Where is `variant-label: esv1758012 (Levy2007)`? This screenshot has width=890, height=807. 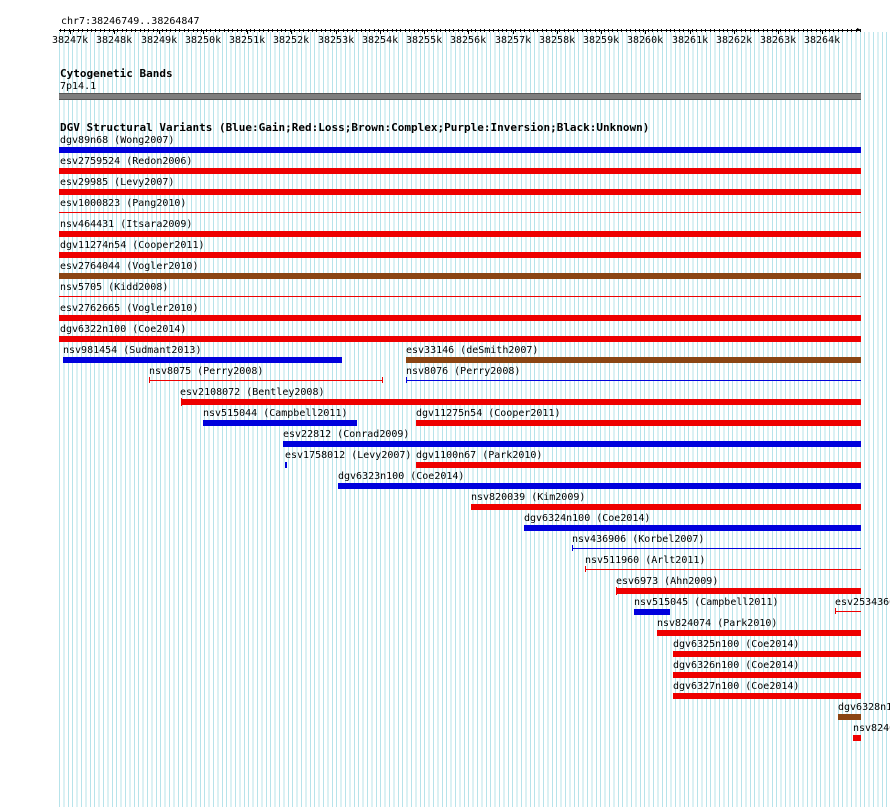
variant-label: esv1758012 (Levy2007) is located at coordinates (348, 455).